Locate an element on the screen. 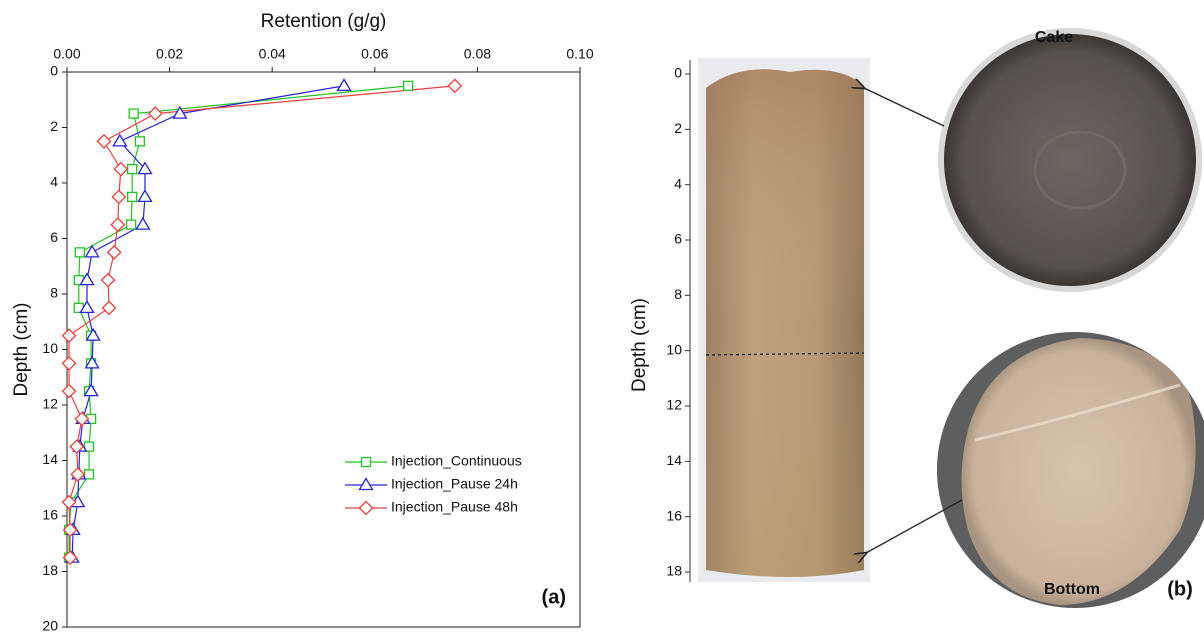 Image resolution: width=1204 pixels, height=635 pixels. x-axis-title: Retention (g/g) is located at coordinates (324, 21).